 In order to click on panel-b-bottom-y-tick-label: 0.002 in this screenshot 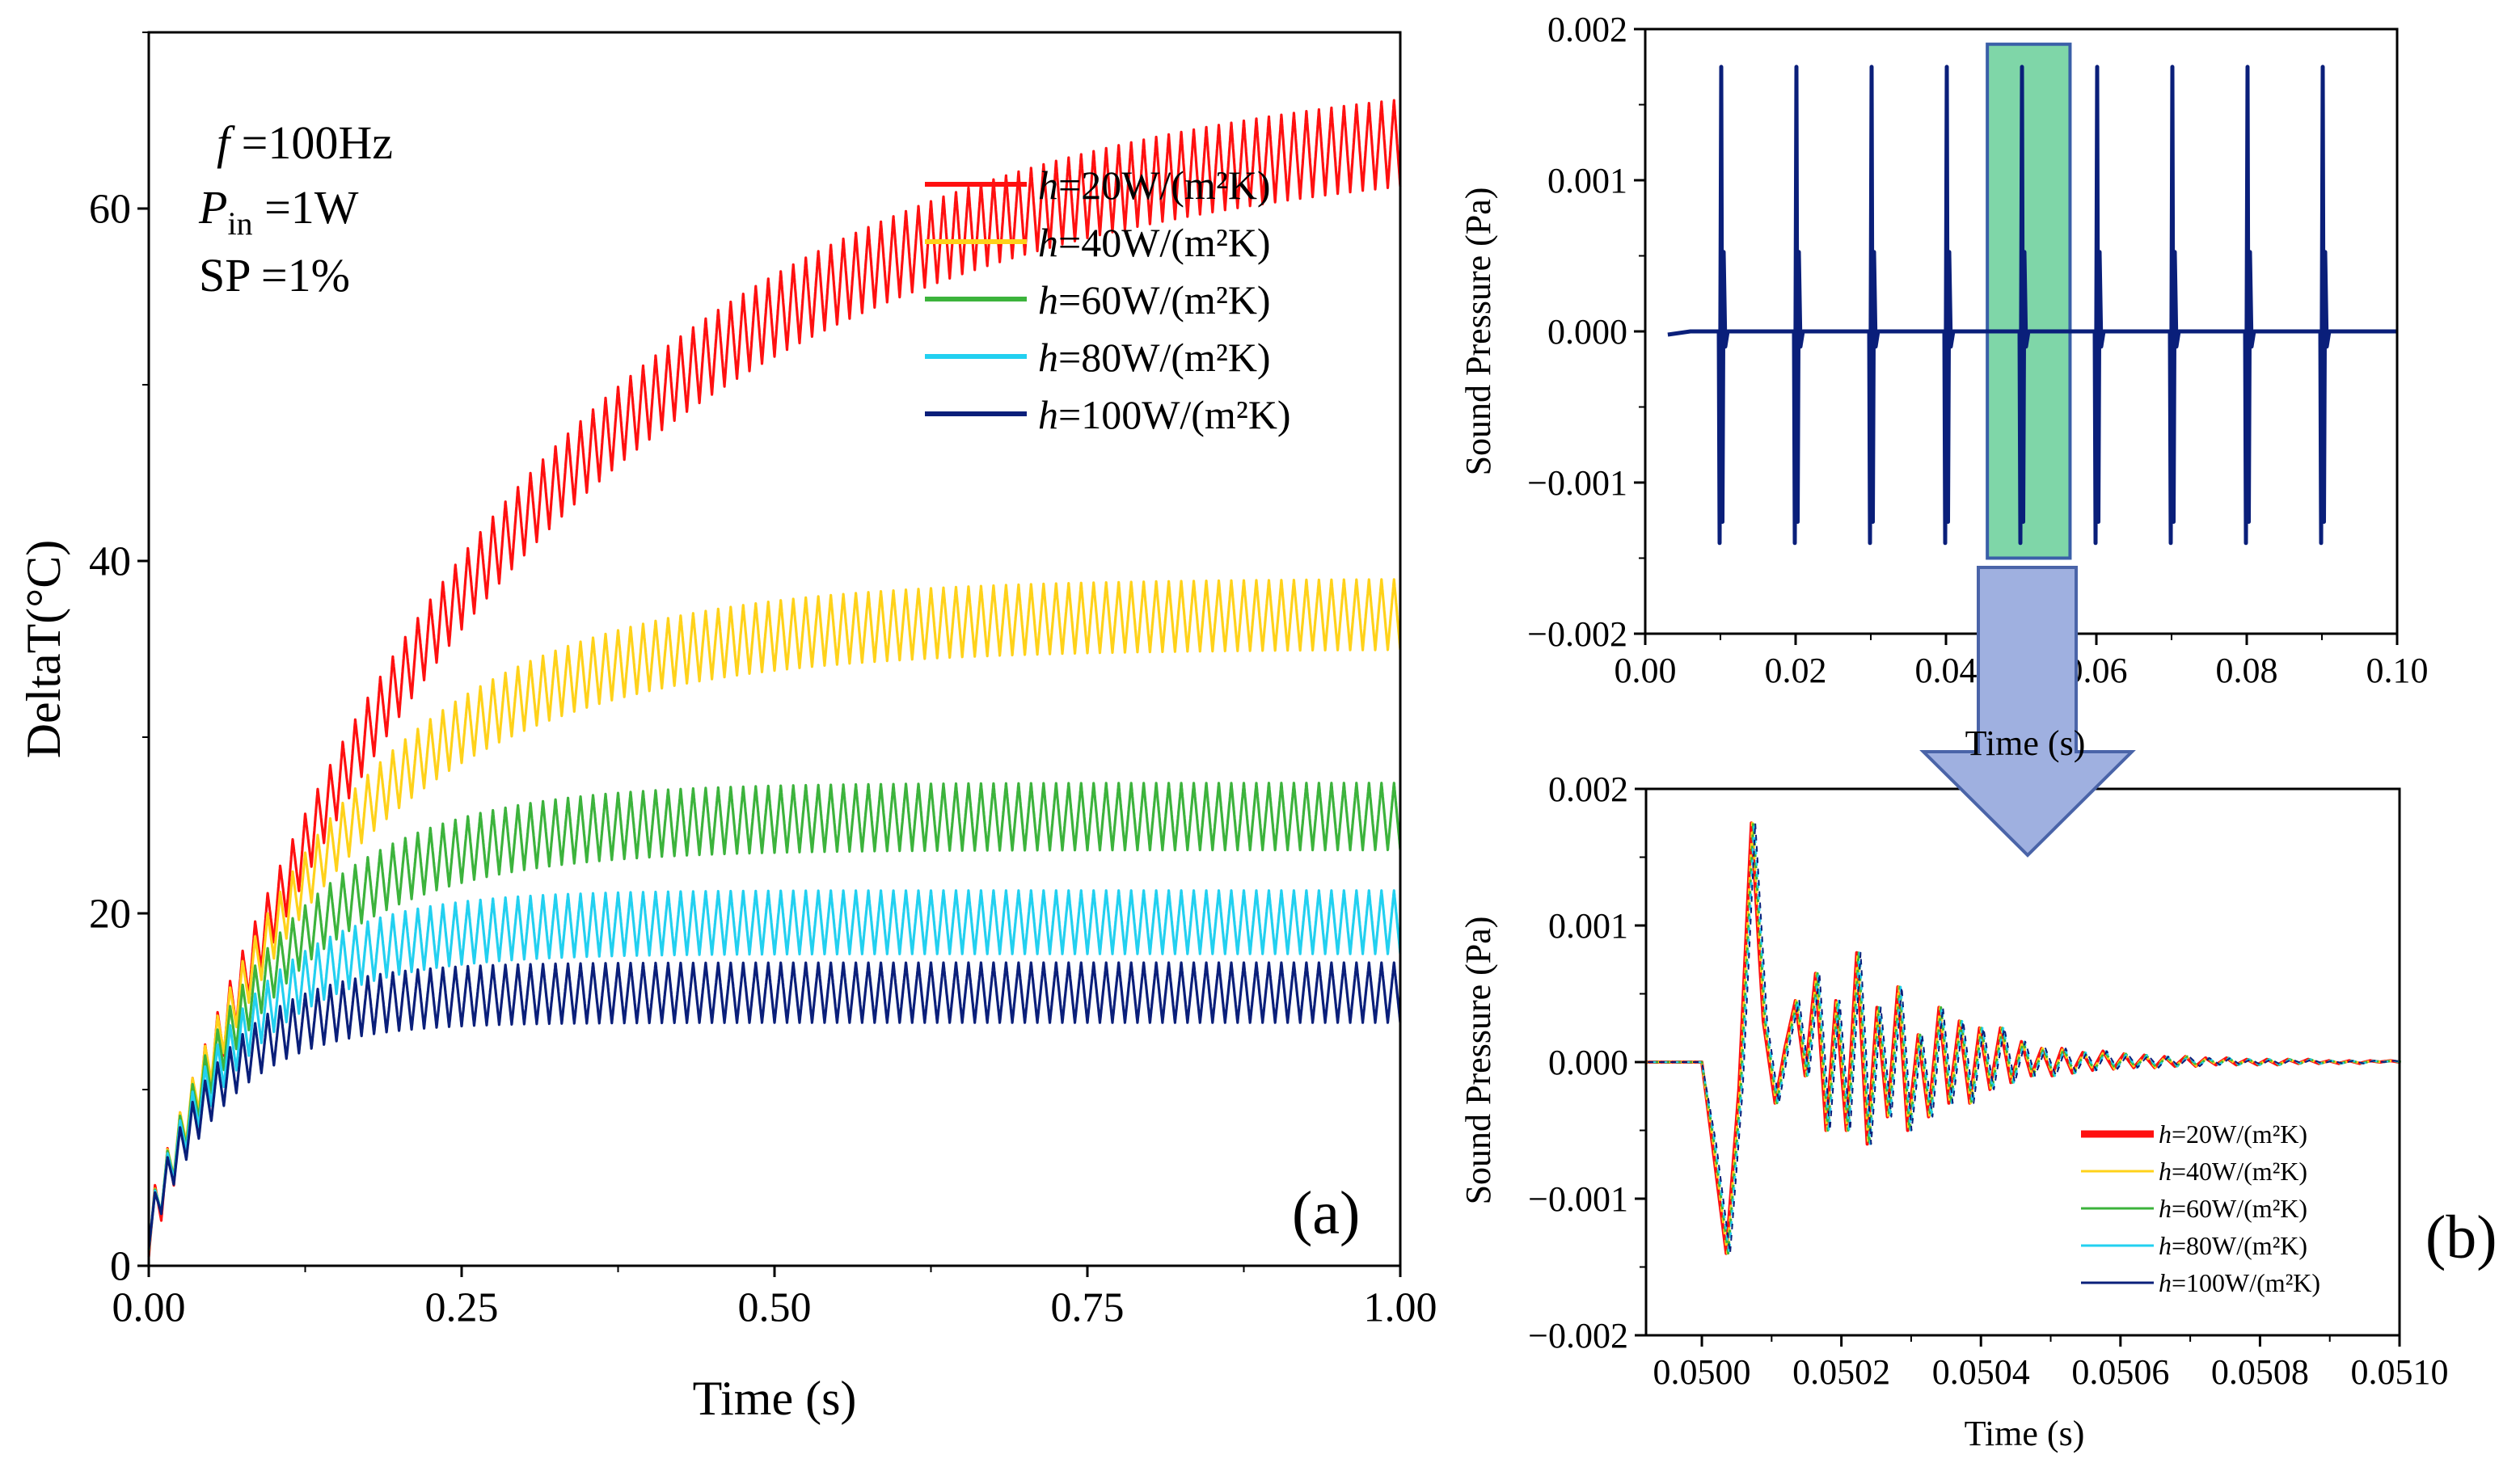, I will do `click(1588, 789)`.